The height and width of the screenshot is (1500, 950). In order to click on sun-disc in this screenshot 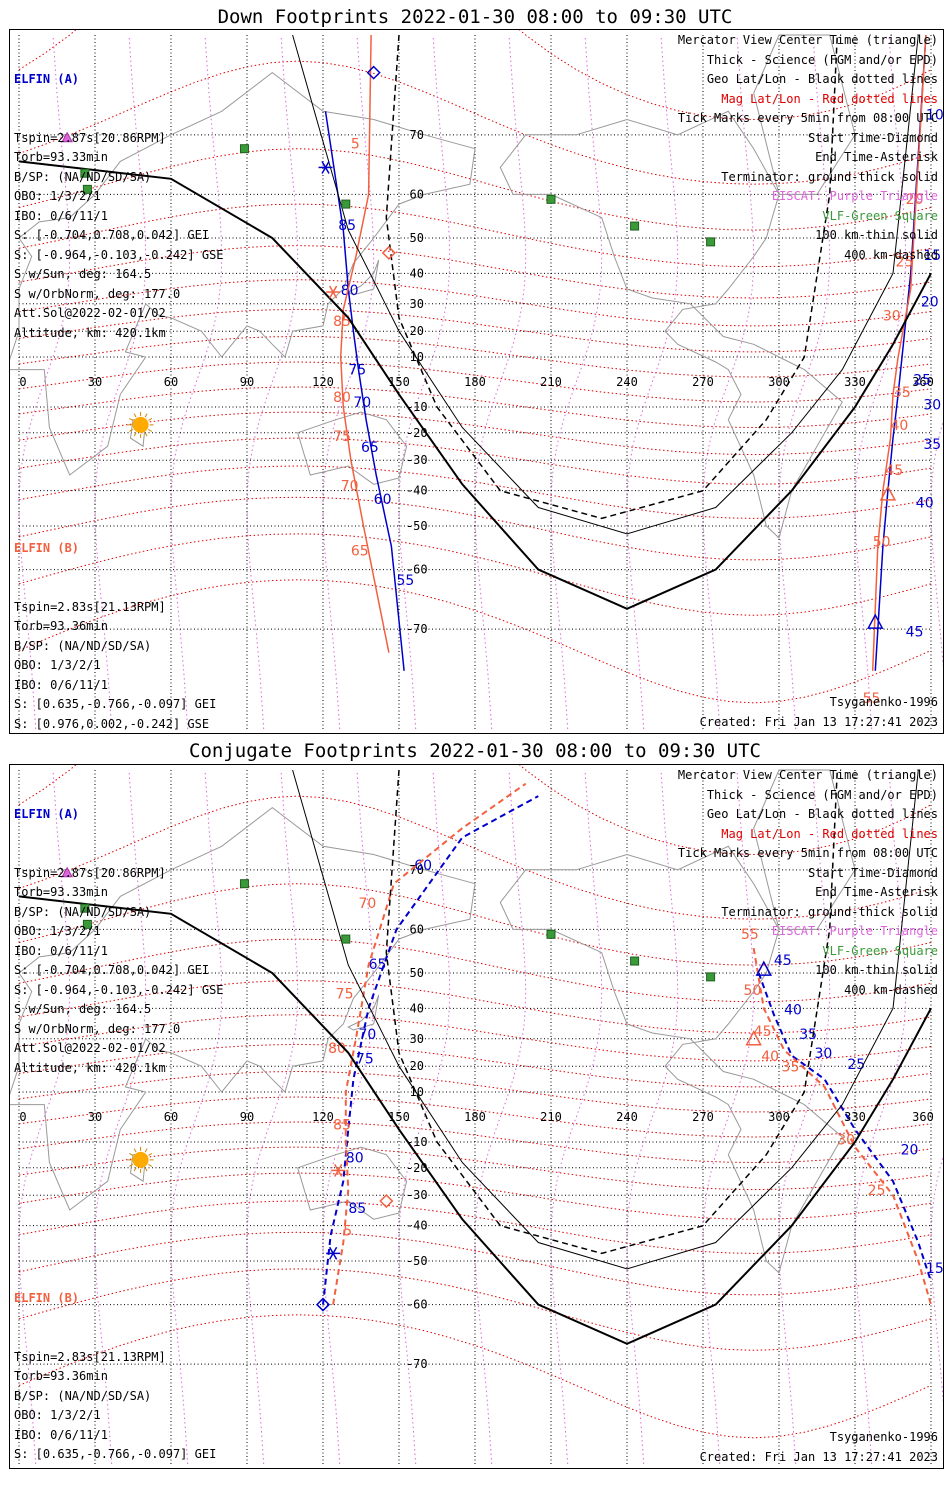, I will do `click(140, 424)`.